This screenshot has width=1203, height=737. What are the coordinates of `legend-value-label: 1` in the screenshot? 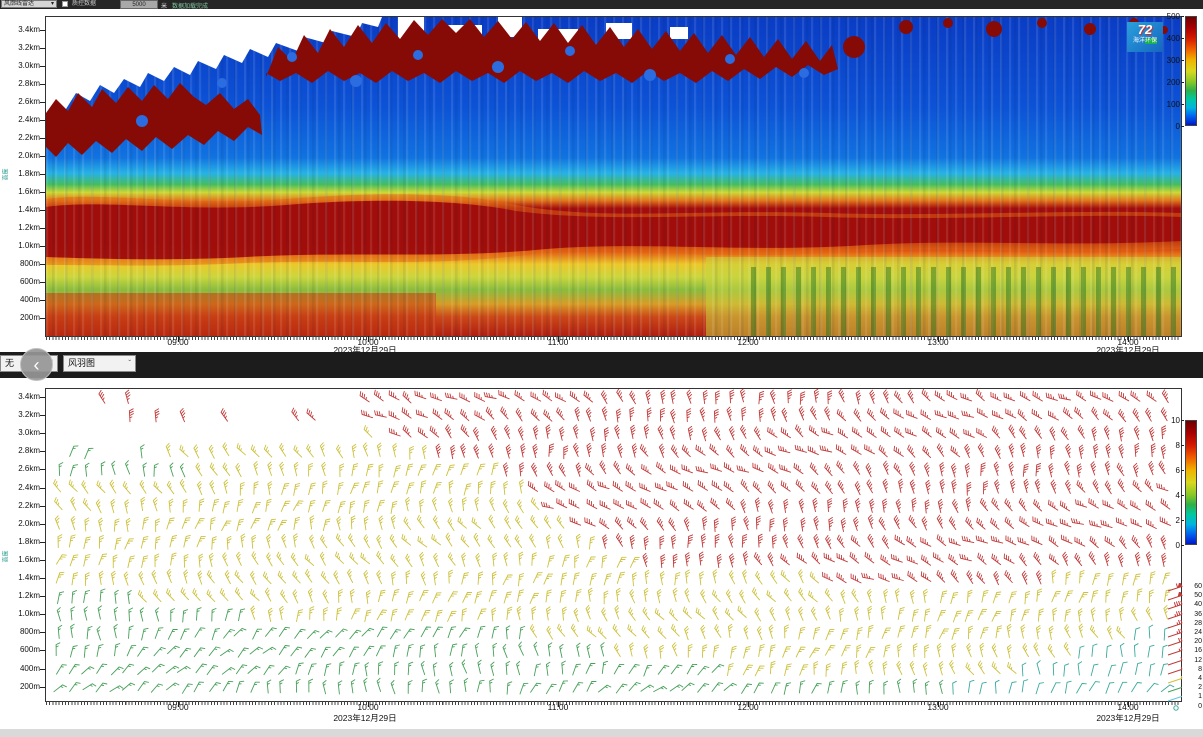 It's located at (1200, 697).